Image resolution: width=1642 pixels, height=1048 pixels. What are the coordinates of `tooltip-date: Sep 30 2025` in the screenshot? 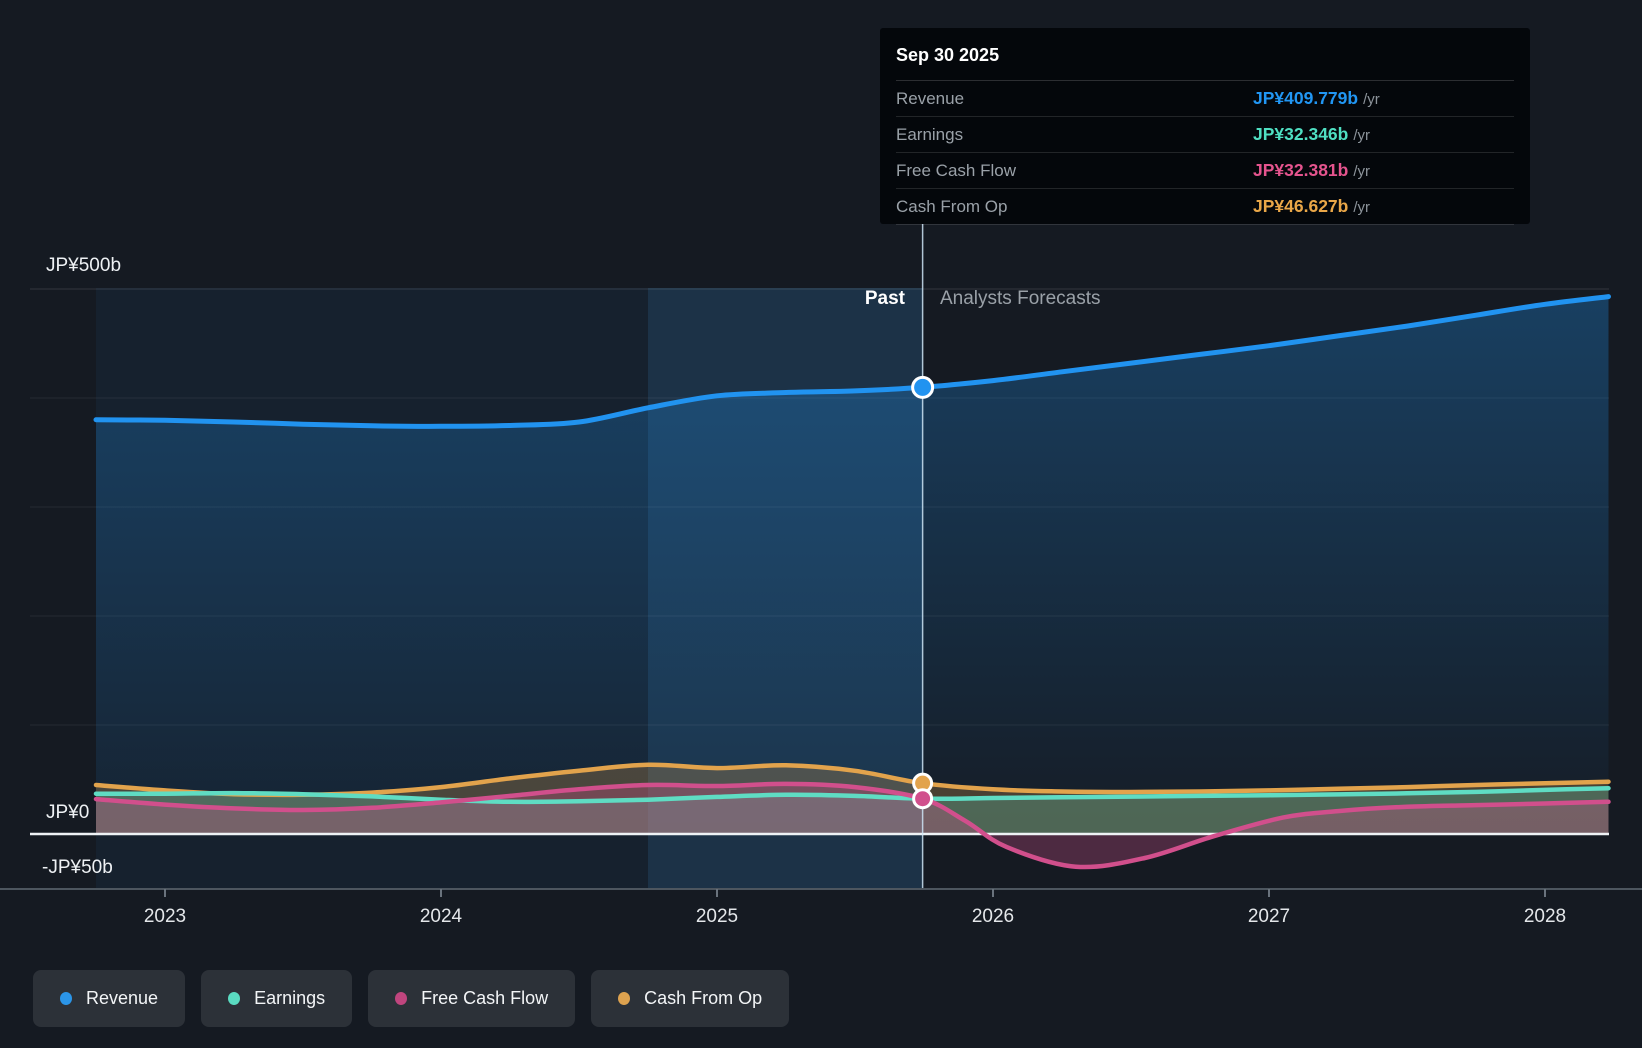 It's located at (1205, 54).